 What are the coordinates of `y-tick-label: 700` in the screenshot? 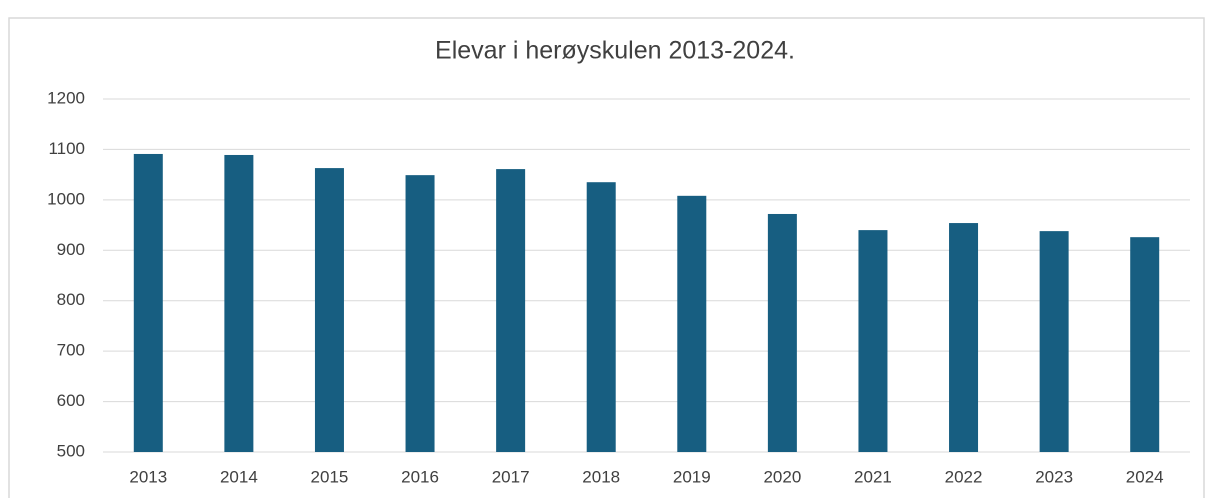 It's located at (71, 350).